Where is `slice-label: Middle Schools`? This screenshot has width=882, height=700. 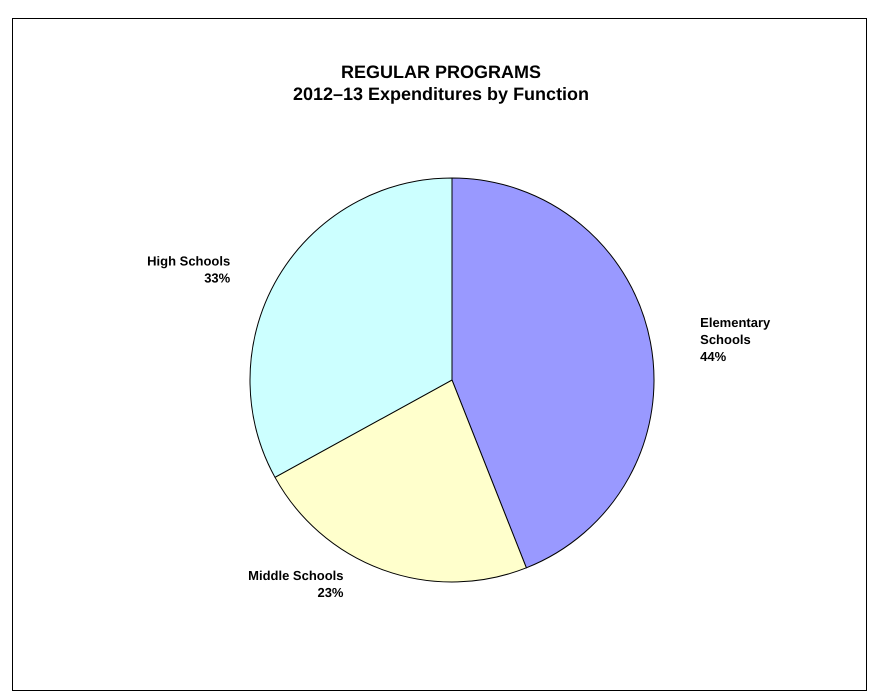
slice-label: Middle Schools is located at coordinates (296, 576).